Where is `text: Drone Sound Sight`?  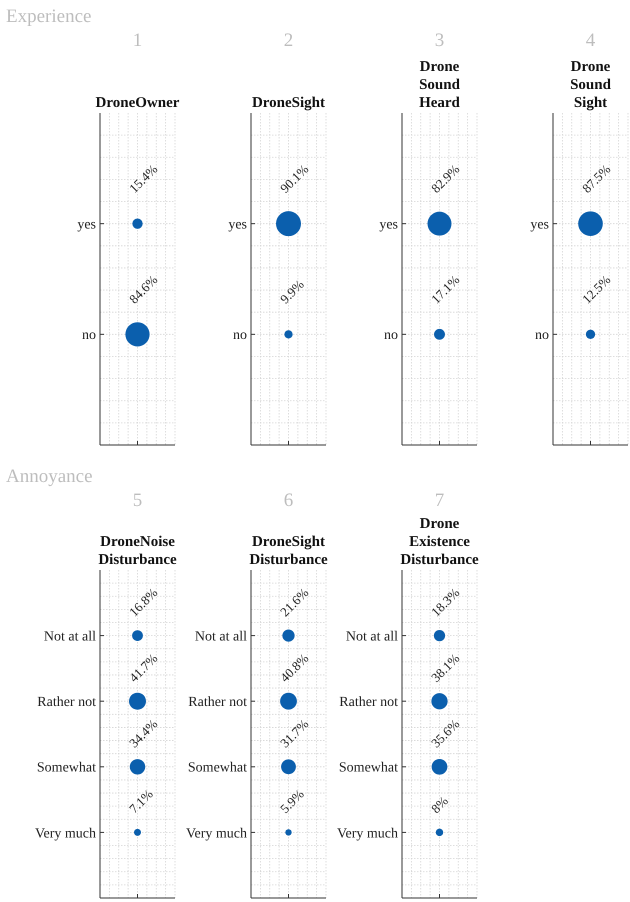 text: Drone Sound Sight is located at coordinates (591, 85).